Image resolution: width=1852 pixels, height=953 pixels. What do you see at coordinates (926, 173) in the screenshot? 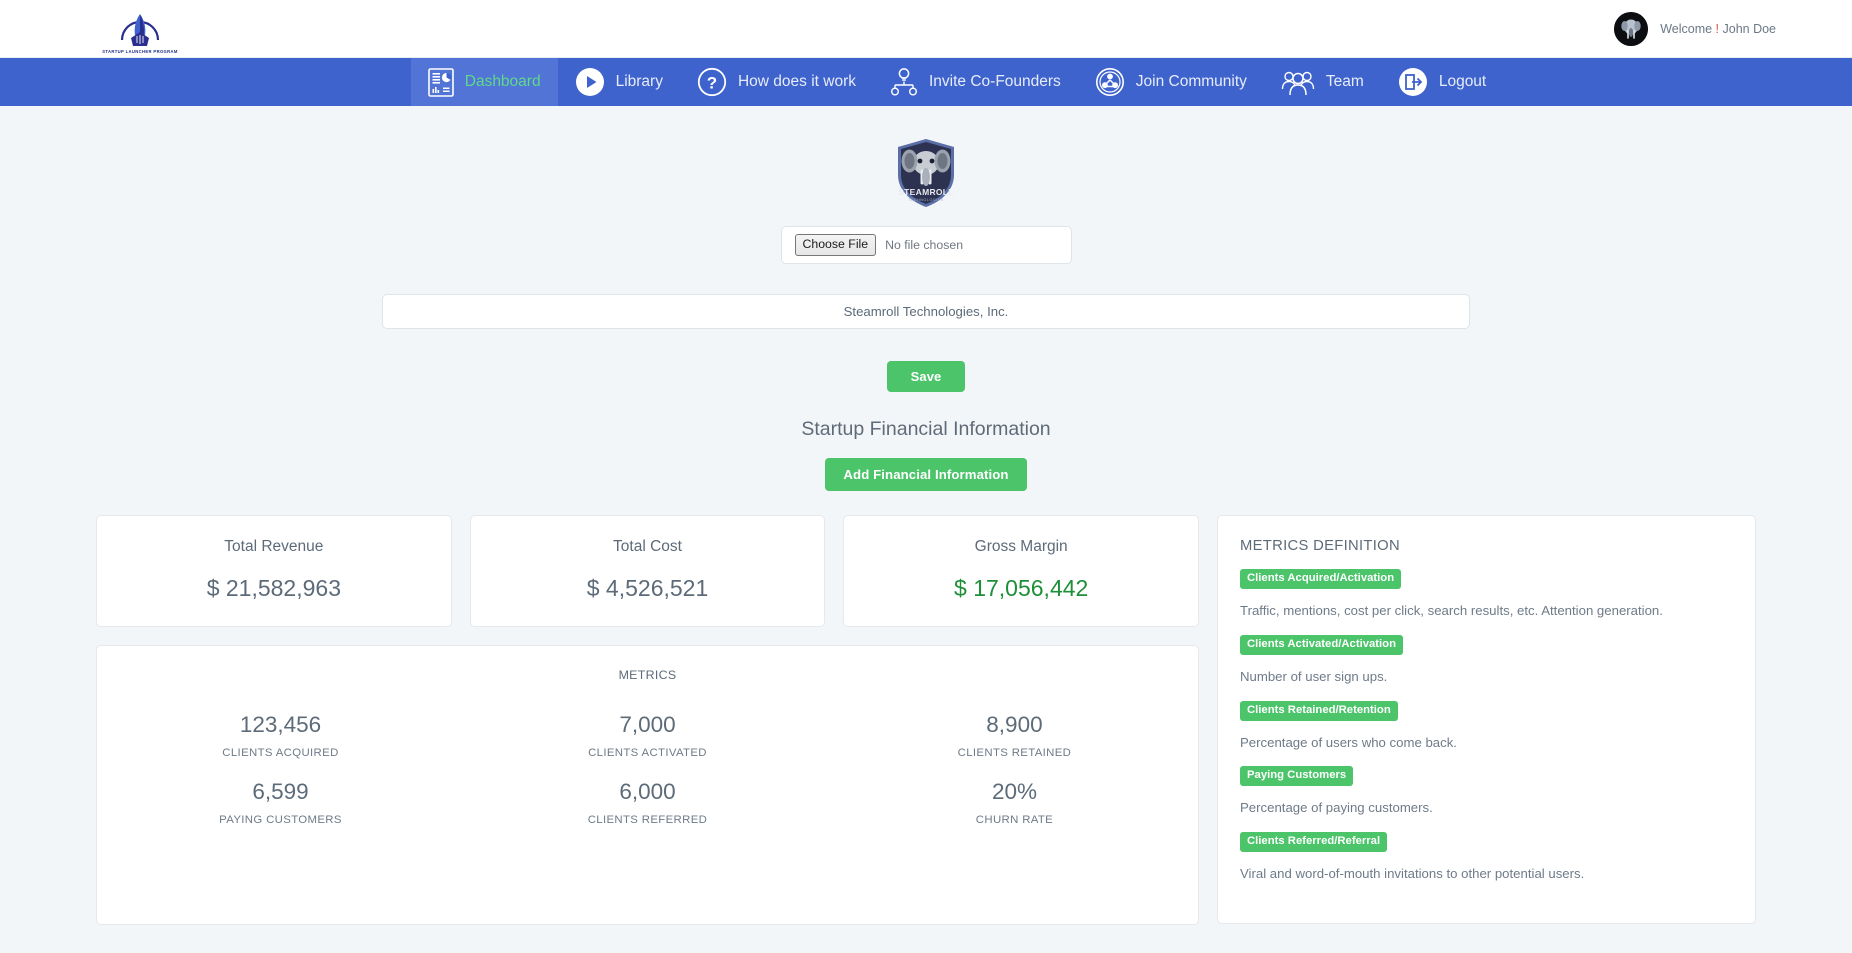
I see `steamroll-elephant-shield-icon: STEAMROLL TECHNOLOGIES` at bounding box center [926, 173].